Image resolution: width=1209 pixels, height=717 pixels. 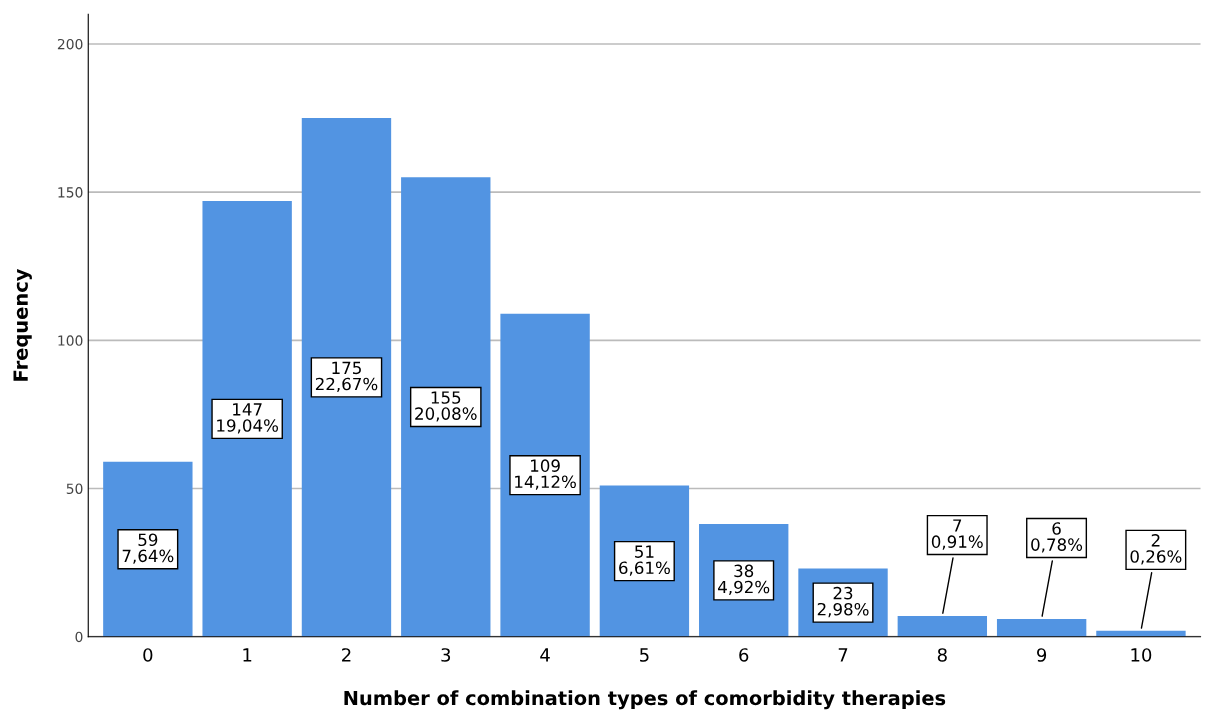 I want to click on x-tick-label: 10, so click(x=1141, y=655).